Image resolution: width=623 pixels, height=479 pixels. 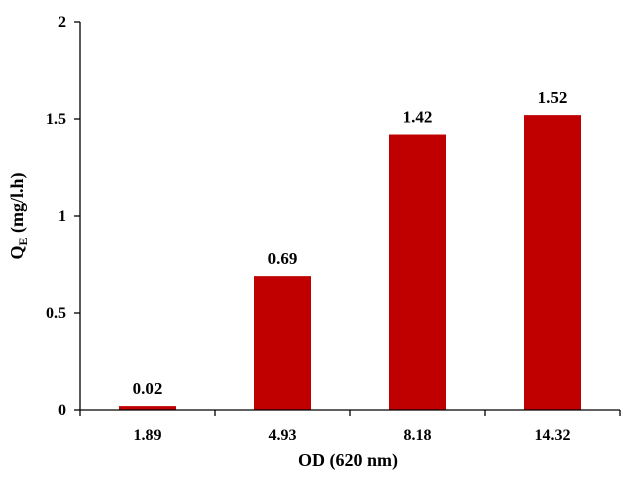 I want to click on x-tick-label: 14.32, so click(x=553, y=435).